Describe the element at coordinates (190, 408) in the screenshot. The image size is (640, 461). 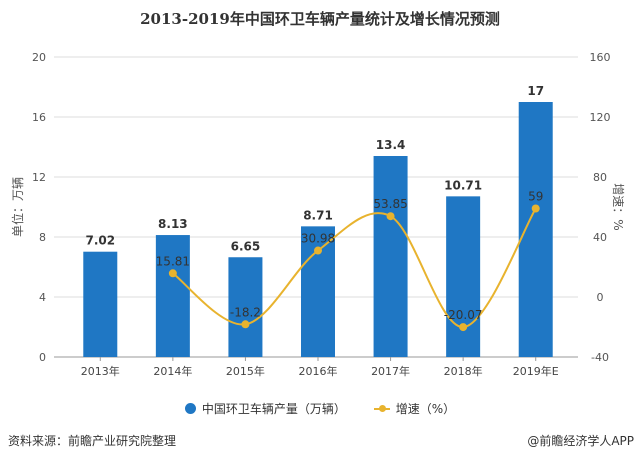
I see `legend-bar-marker` at that location.